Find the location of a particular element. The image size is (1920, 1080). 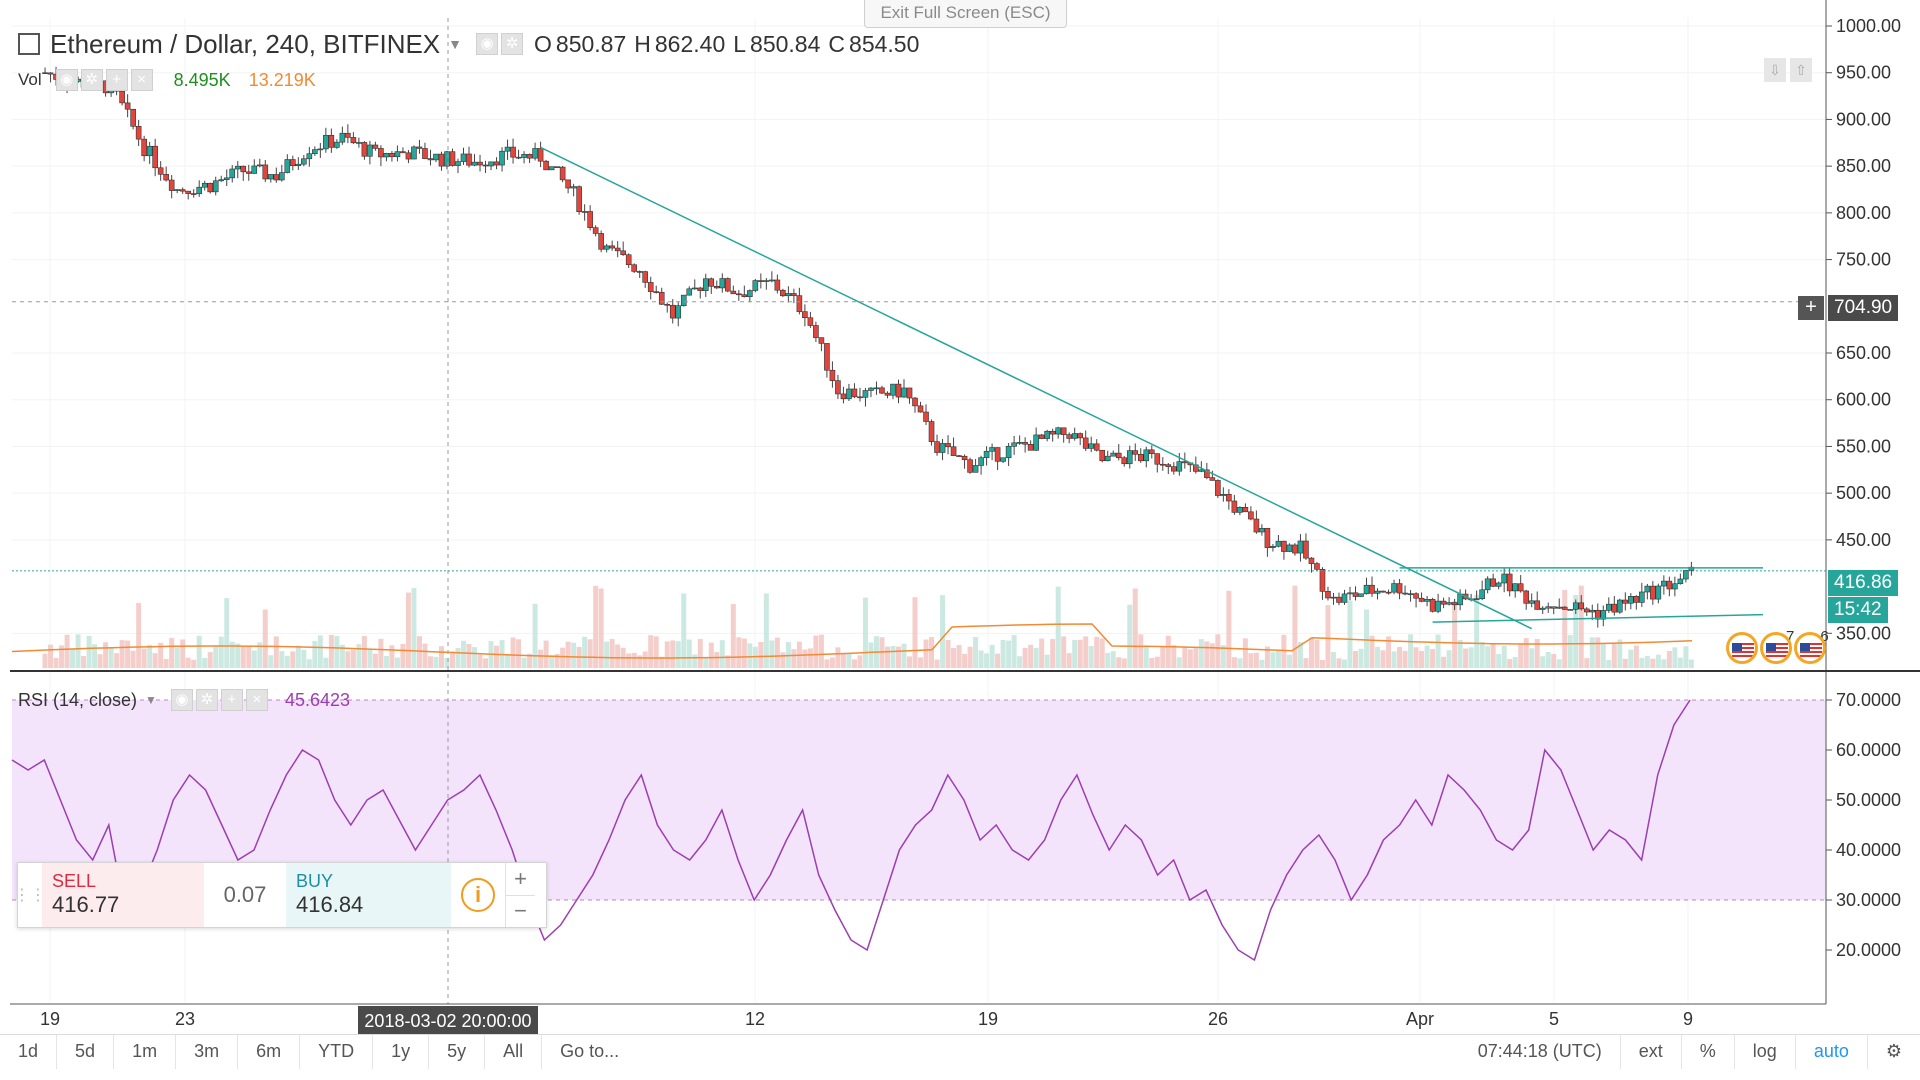

exit-fullscreen-button: Exit Full Screen (ESC) is located at coordinates (965, 14).